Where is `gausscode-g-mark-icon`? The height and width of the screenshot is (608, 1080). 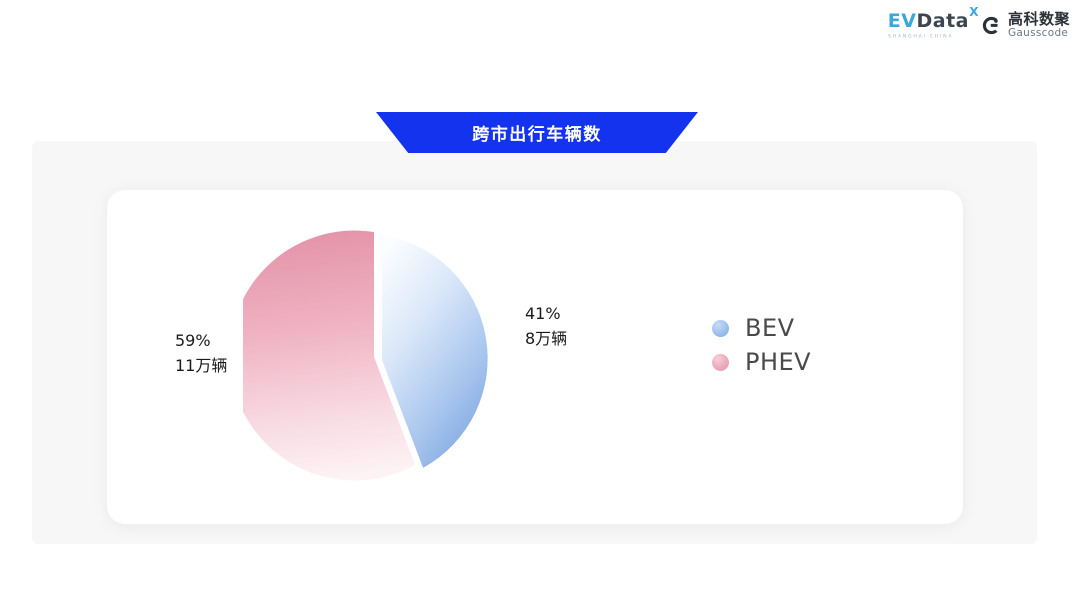 gausscode-g-mark-icon is located at coordinates (990, 25).